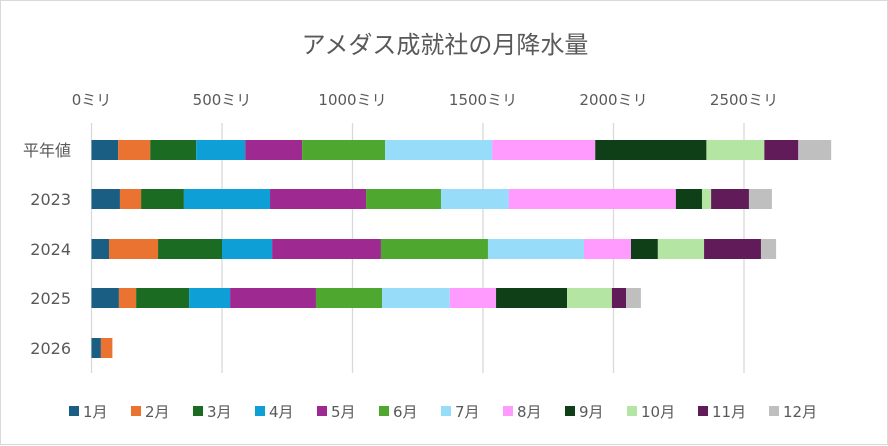 The image size is (888, 446). I want to click on x-tick-label: 500ミリ, so click(222, 100).